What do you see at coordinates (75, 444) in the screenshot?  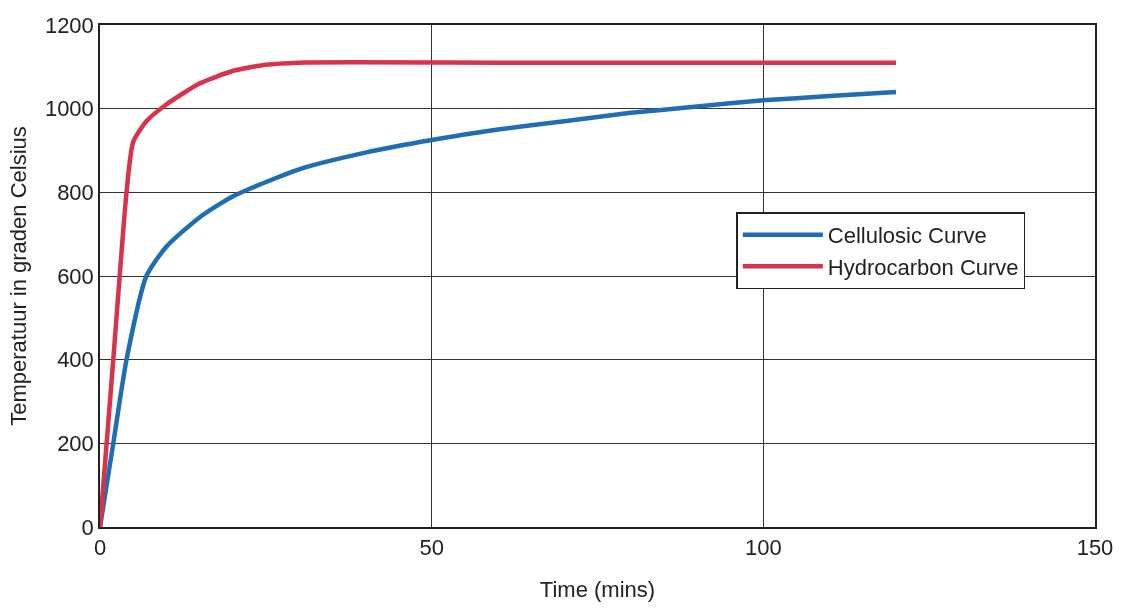 I see `y-tick-label: 200` at bounding box center [75, 444].